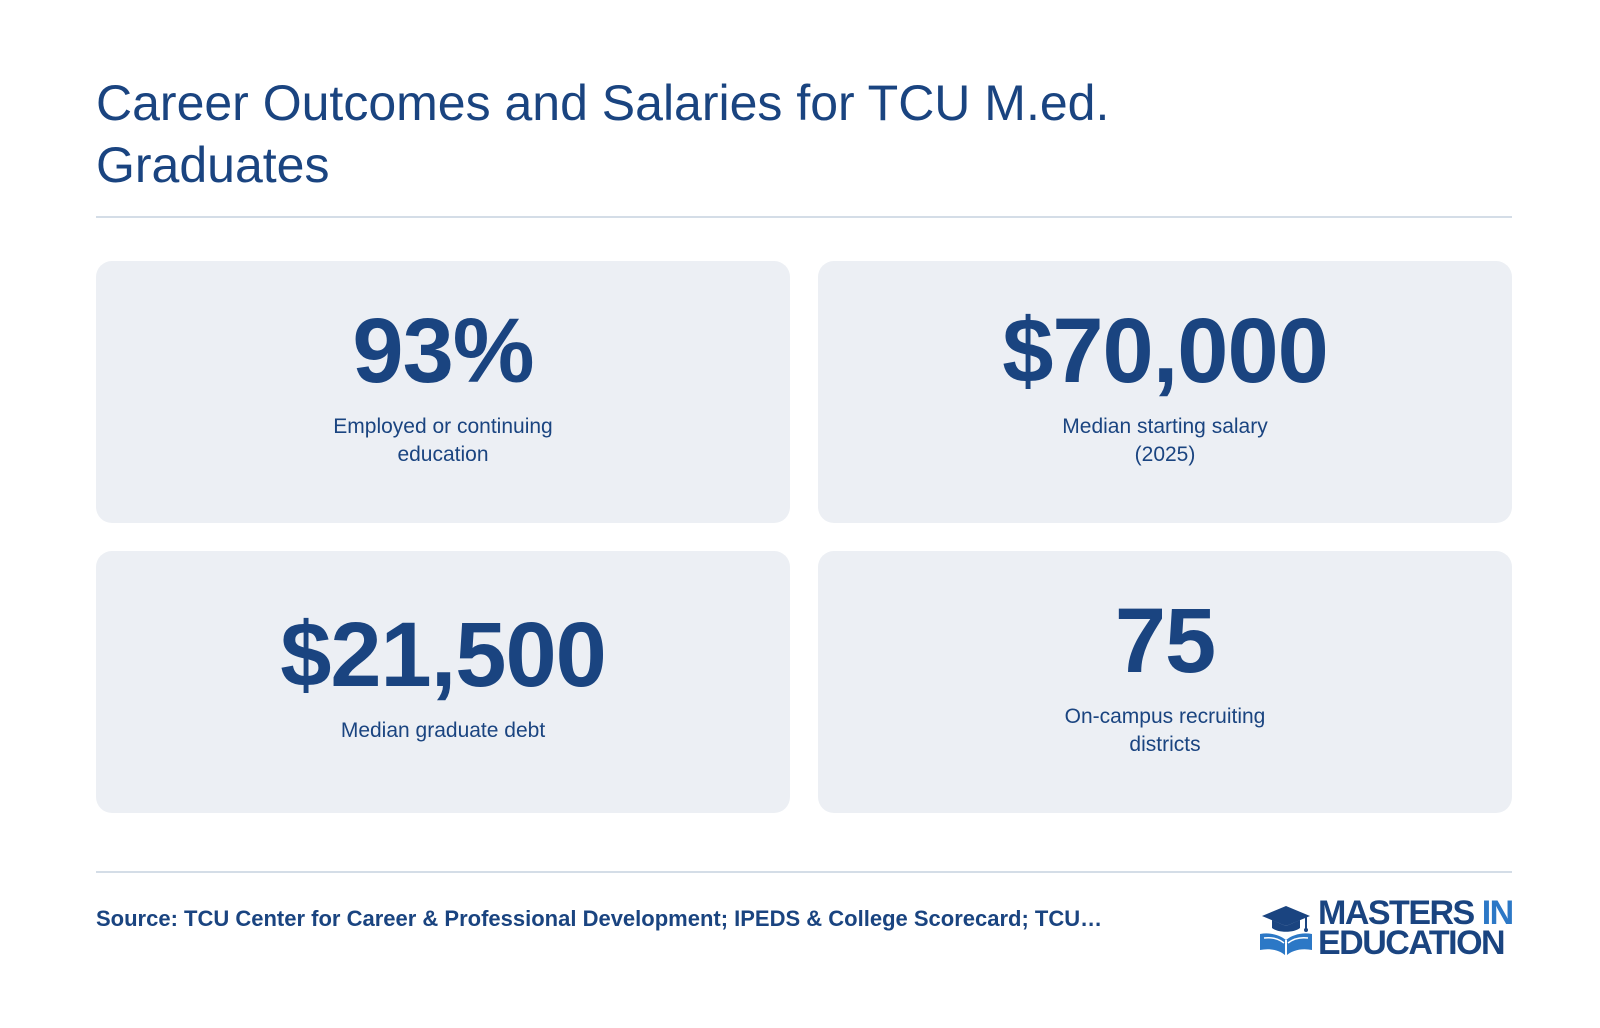 Image resolution: width=1600 pixels, height=1028 pixels. Describe the element at coordinates (1165, 440) in the screenshot. I see `stat-label: Median starting salary (2025)` at that location.